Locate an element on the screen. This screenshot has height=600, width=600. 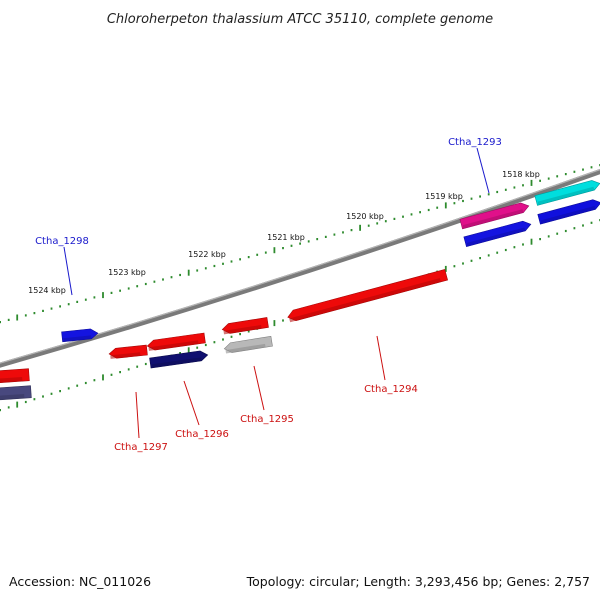
reverse-gene-slate-left is located at coordinates (16, 393).